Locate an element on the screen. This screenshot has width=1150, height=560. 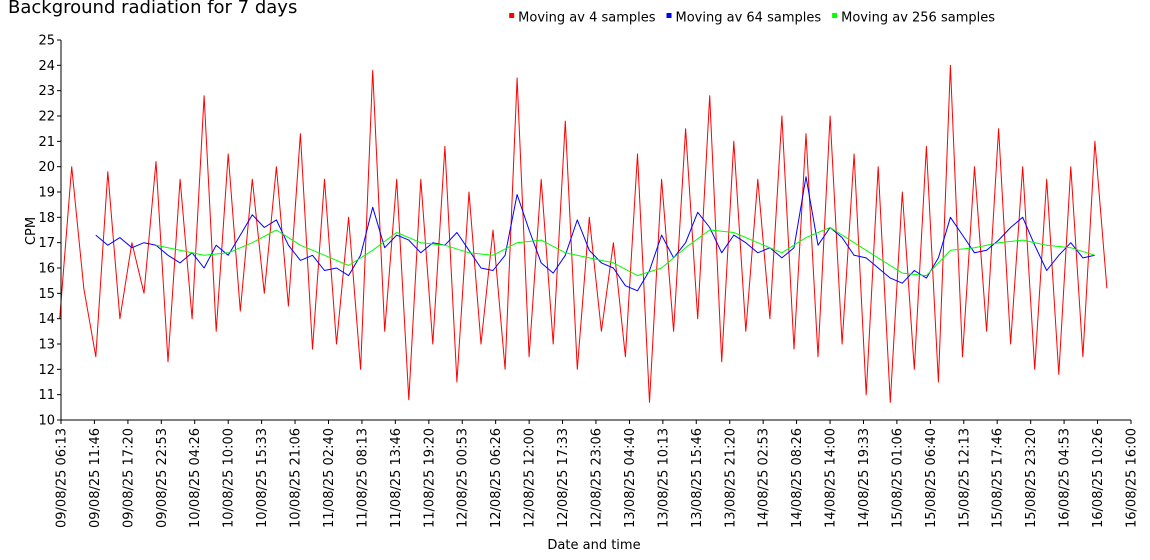
y-tick-label: 21 is located at coordinates (46, 142).